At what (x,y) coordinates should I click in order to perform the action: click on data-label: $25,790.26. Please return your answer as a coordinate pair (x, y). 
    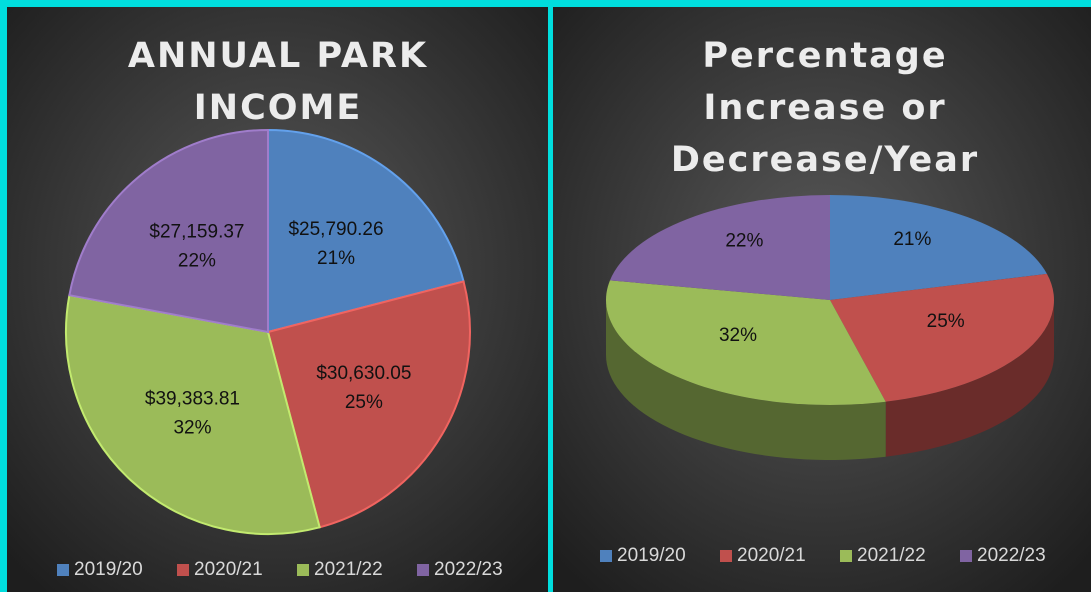
    Looking at the image, I should click on (335, 229).